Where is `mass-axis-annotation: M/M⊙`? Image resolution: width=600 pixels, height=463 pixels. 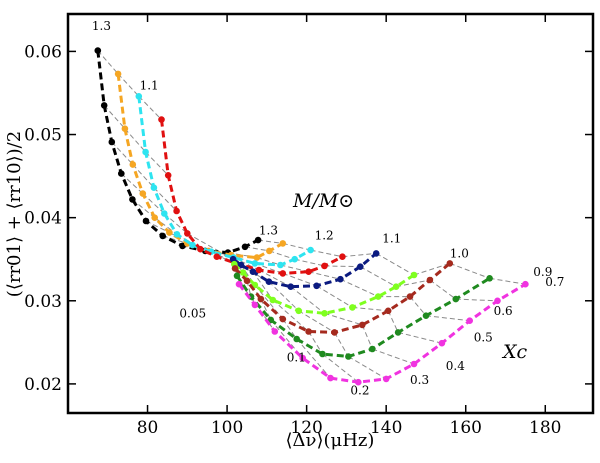 mass-axis-annotation: M/M⊙ is located at coordinates (323, 201).